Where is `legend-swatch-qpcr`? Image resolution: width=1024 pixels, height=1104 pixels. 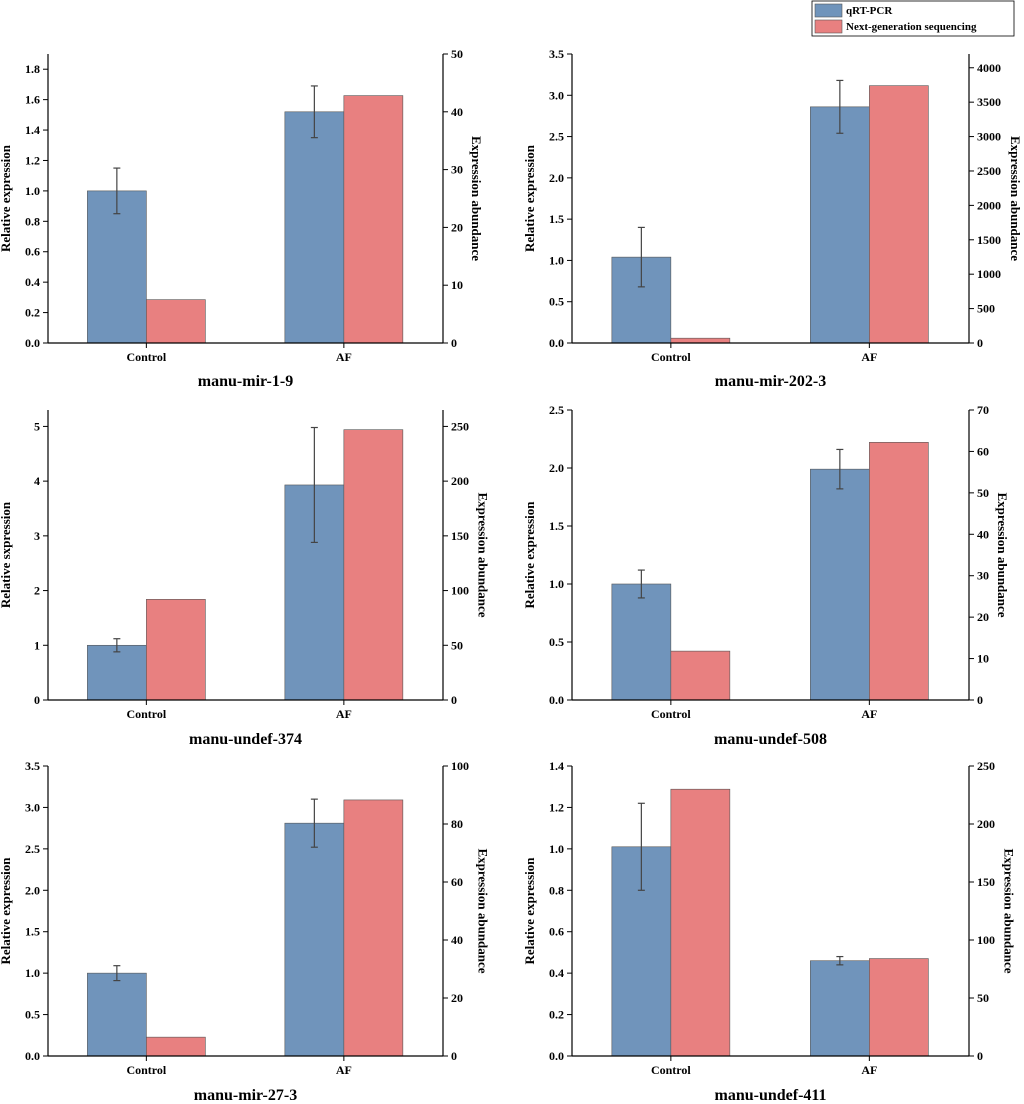 legend-swatch-qpcr is located at coordinates (828, 10).